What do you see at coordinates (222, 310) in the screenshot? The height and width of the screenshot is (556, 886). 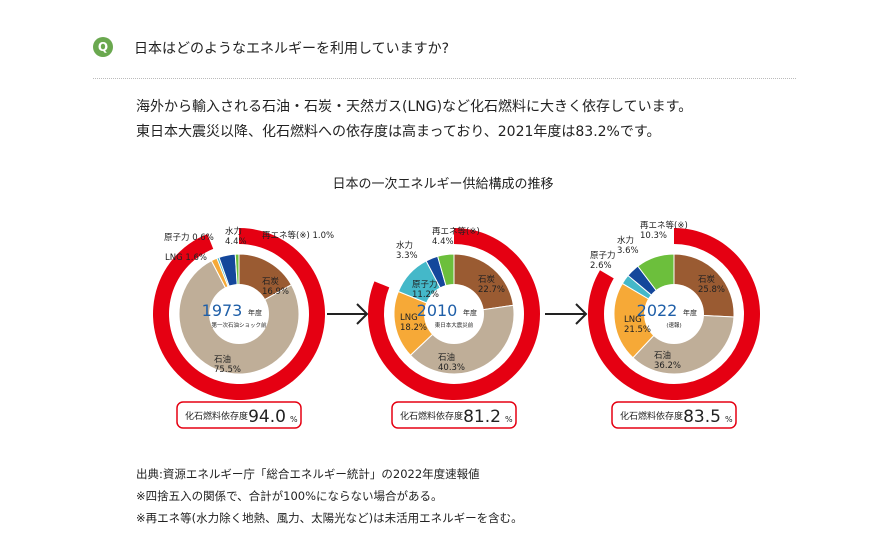 I see `year-label: 1973` at bounding box center [222, 310].